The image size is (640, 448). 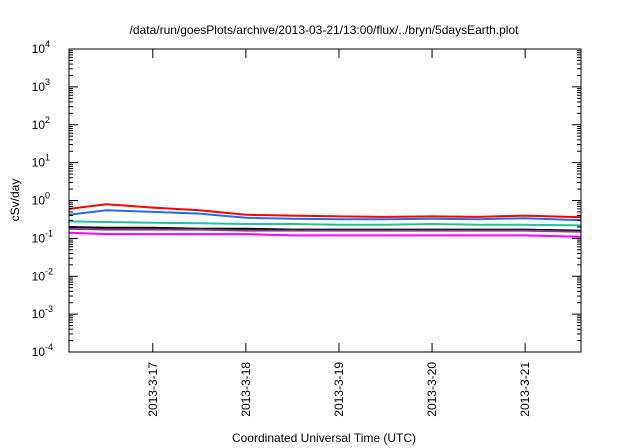 What do you see at coordinates (47, 196) in the screenshot?
I see `y-tick-exponent: 0` at bounding box center [47, 196].